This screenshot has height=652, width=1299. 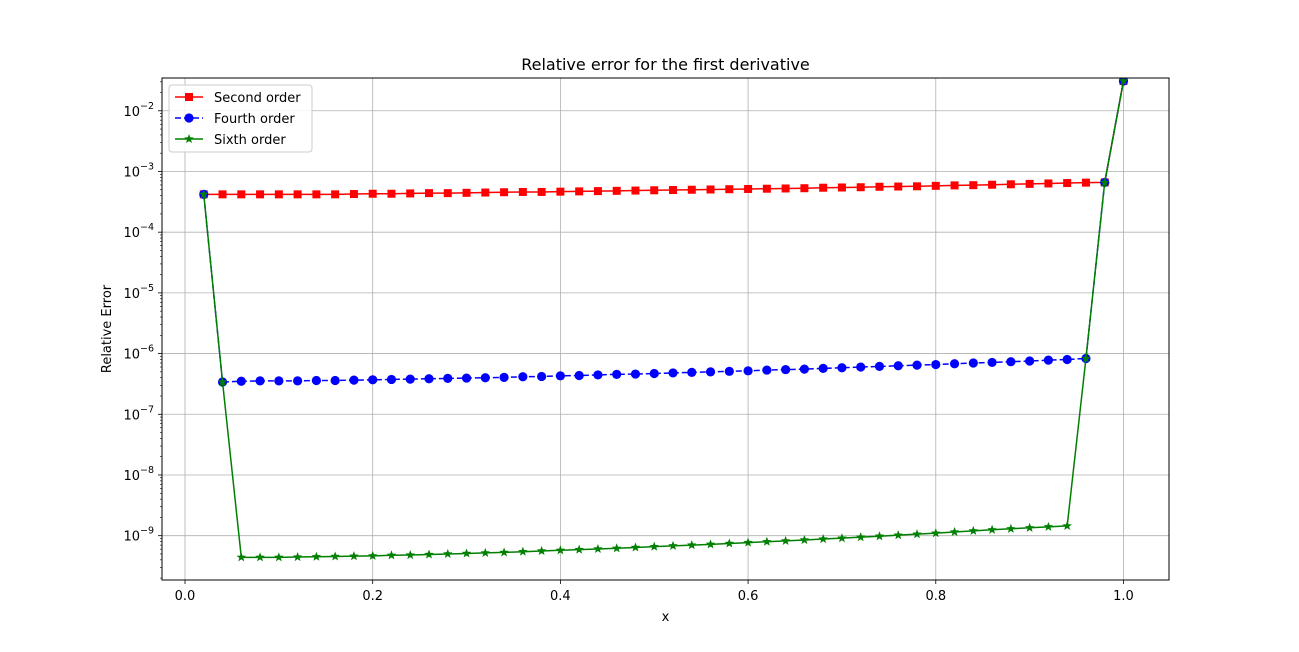 I want to click on y-tick-exponent: −8, so click(x=147, y=470).